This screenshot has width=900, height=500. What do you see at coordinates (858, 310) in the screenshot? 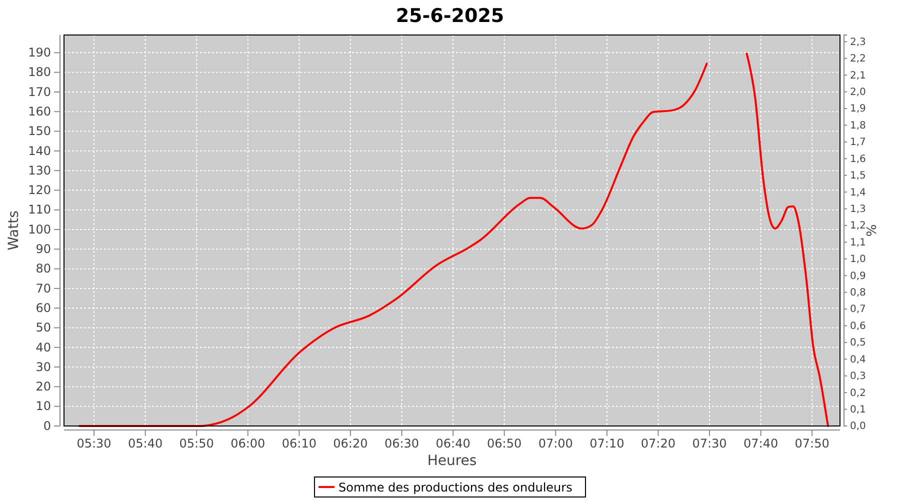
I see `y2-tick-label: 0,7` at bounding box center [858, 310].